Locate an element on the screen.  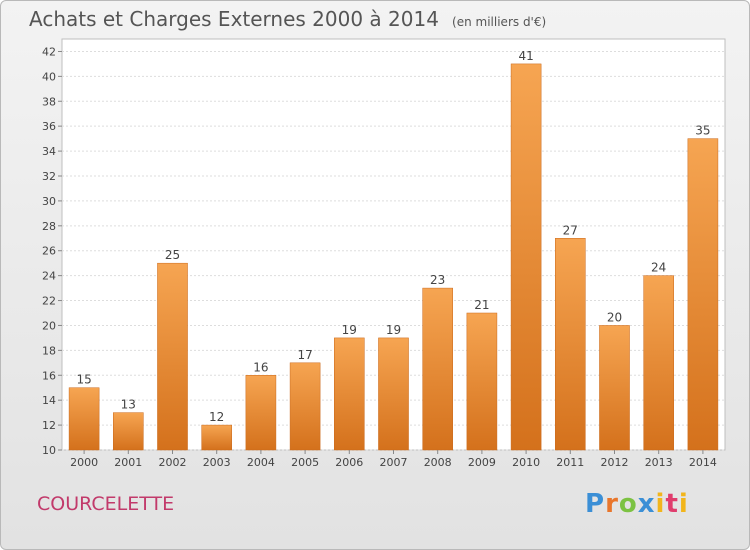
data-label: 15 is located at coordinates (83, 380).